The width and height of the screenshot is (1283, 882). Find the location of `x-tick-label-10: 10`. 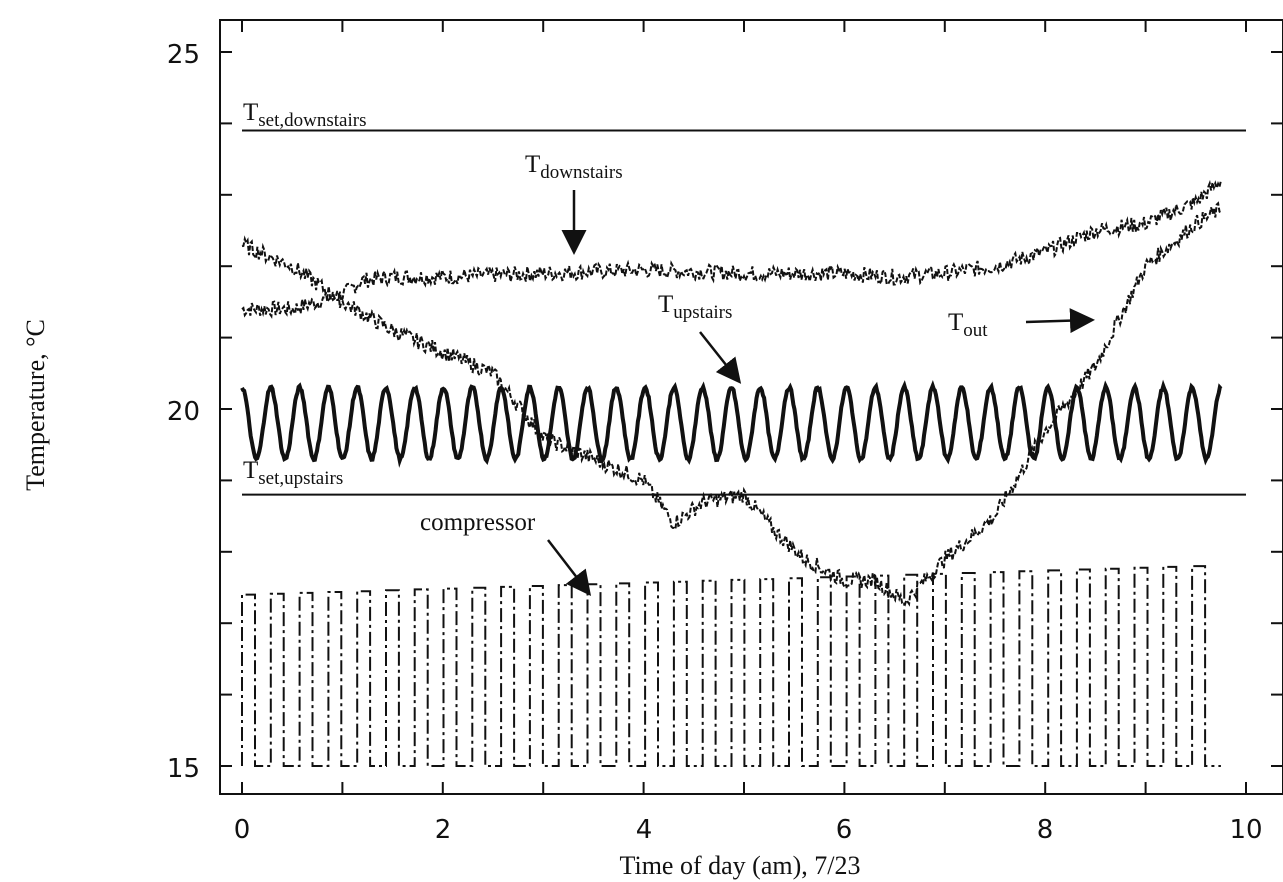

x-tick-label-10: 10 is located at coordinates (1245, 830).